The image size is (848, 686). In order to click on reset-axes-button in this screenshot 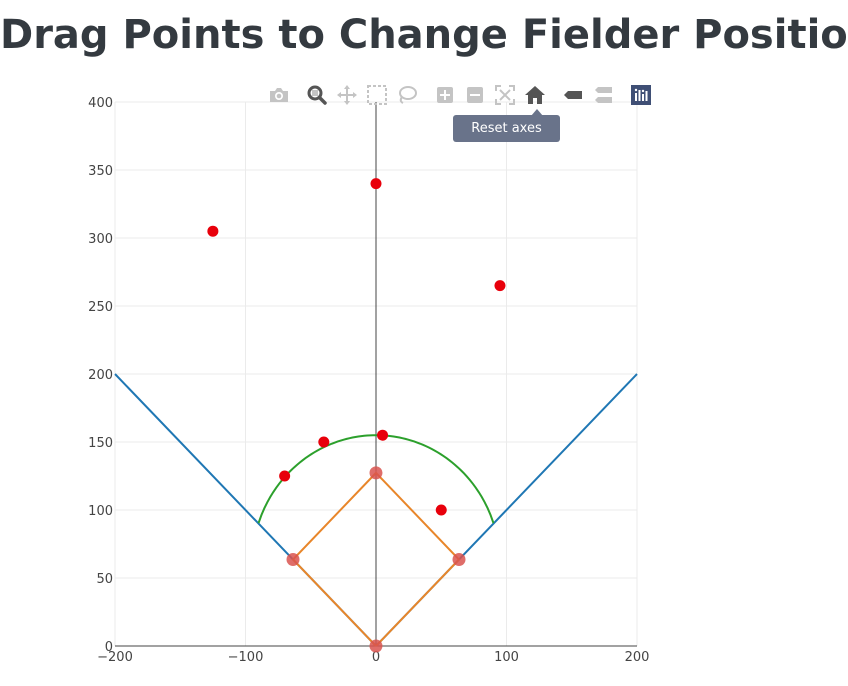, I will do `click(535, 95)`.